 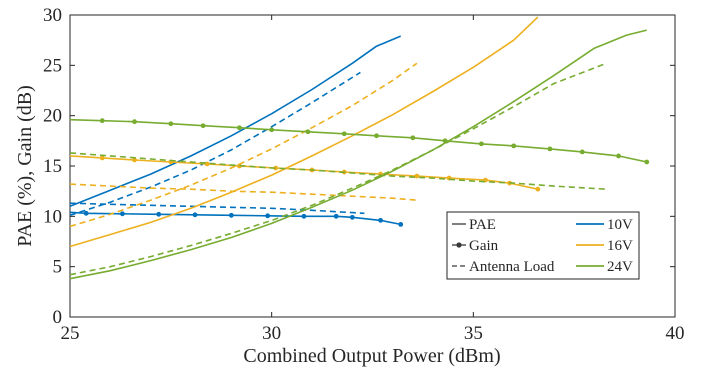 What do you see at coordinates (235, 218) in the screenshot?
I see `series-line-10v-gain` at bounding box center [235, 218].